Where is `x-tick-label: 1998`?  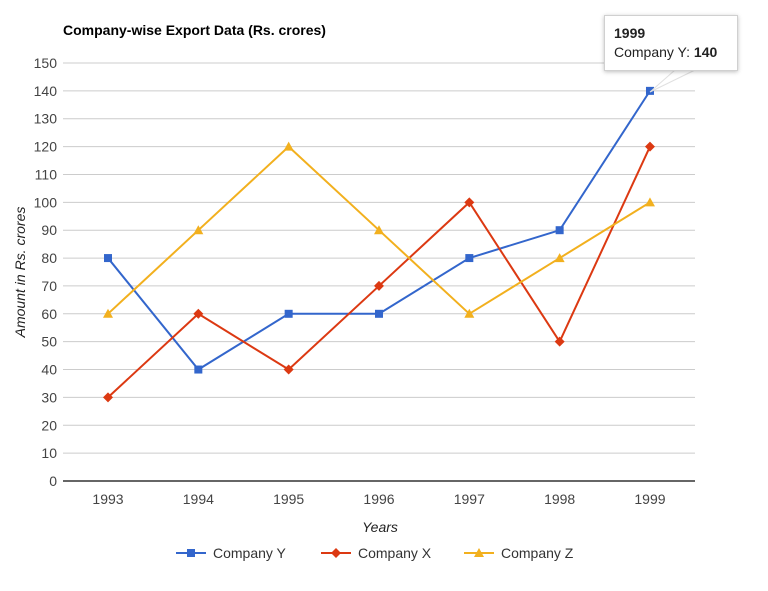
x-tick-label: 1998 is located at coordinates (559, 499).